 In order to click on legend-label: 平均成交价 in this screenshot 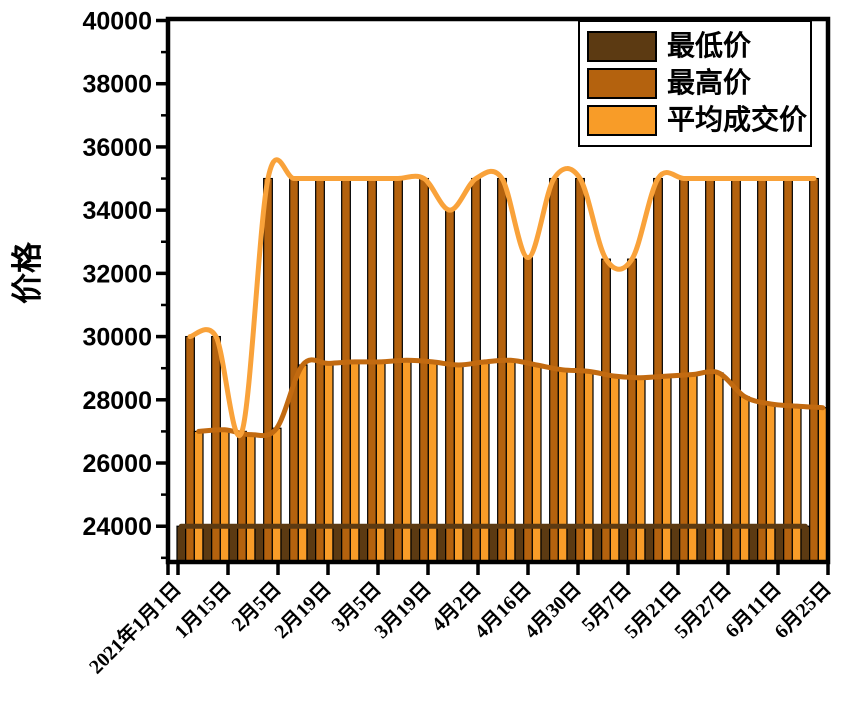, I will do `click(737, 120)`.